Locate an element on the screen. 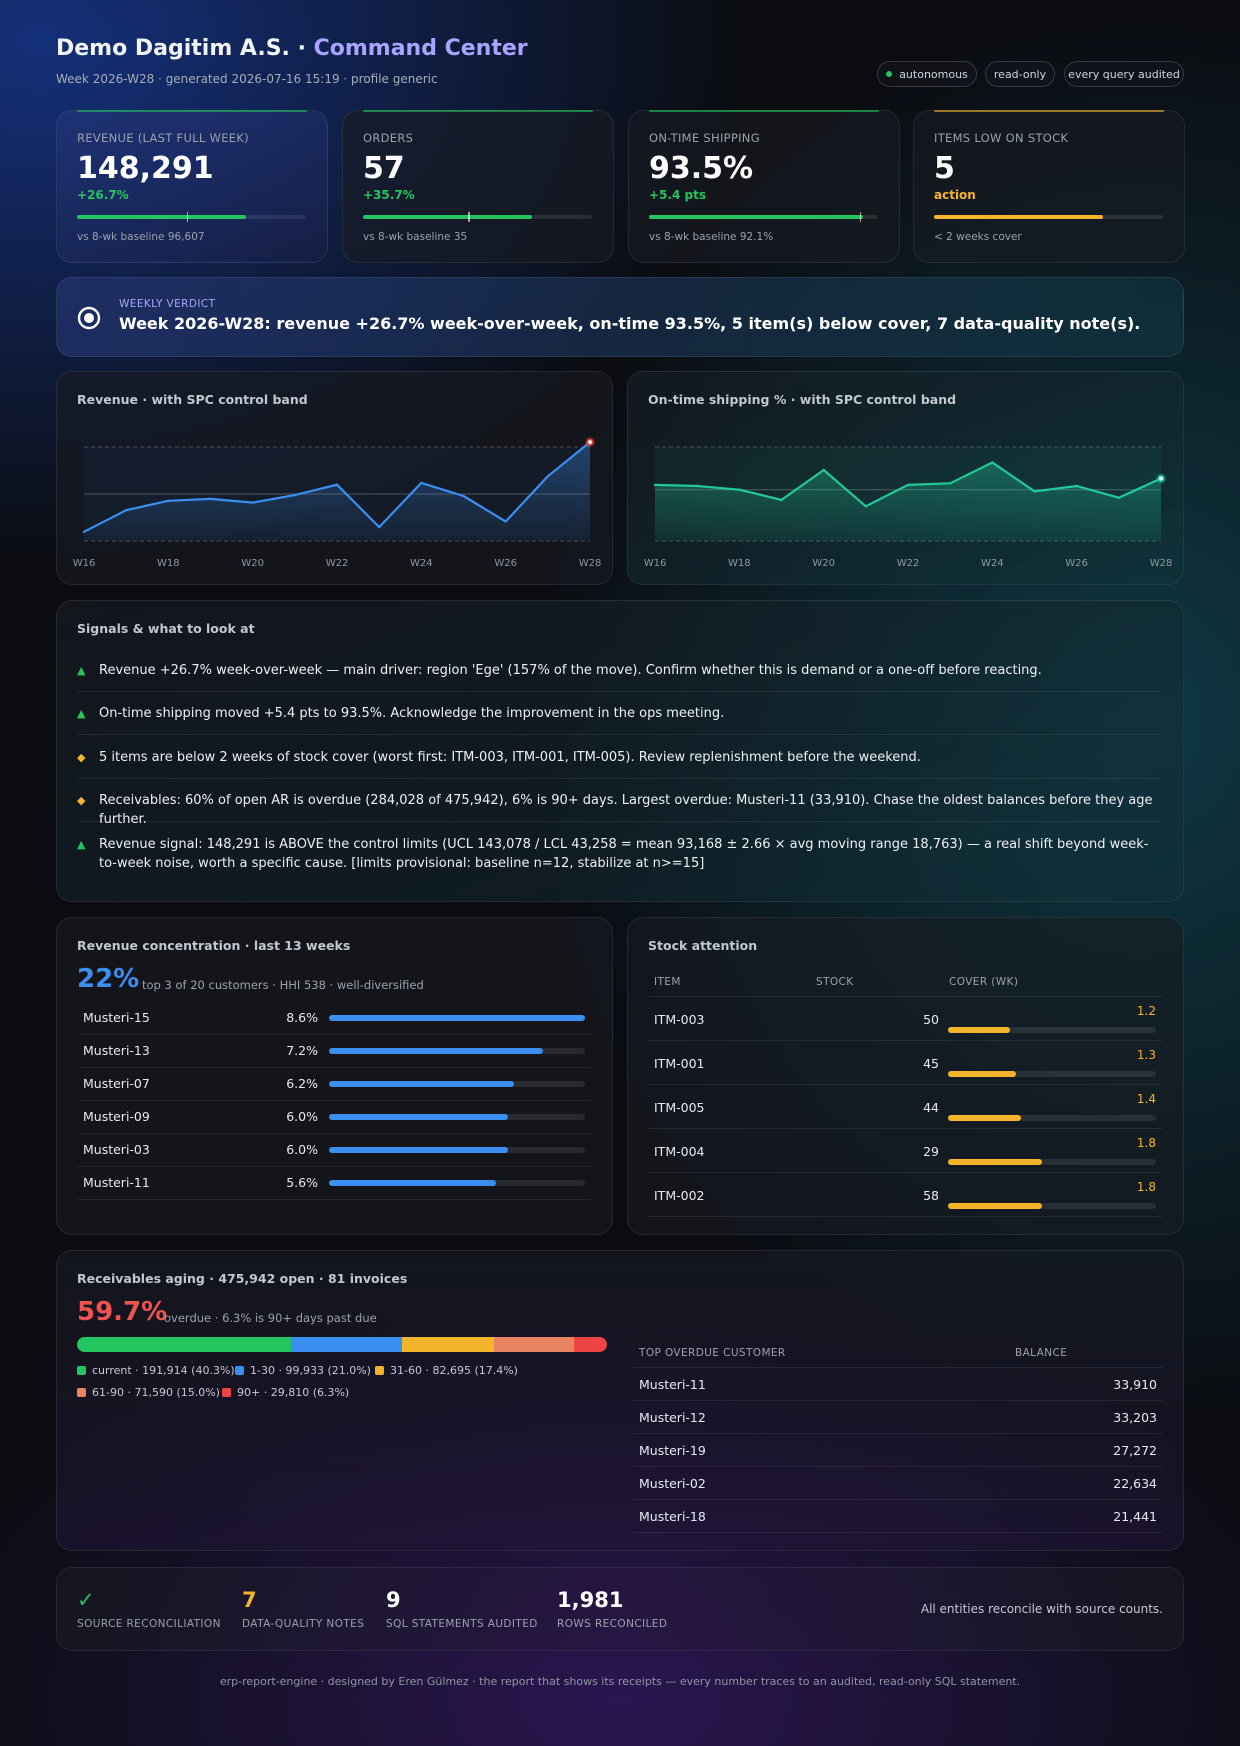  kpi-progress-bar is located at coordinates (1048, 217).